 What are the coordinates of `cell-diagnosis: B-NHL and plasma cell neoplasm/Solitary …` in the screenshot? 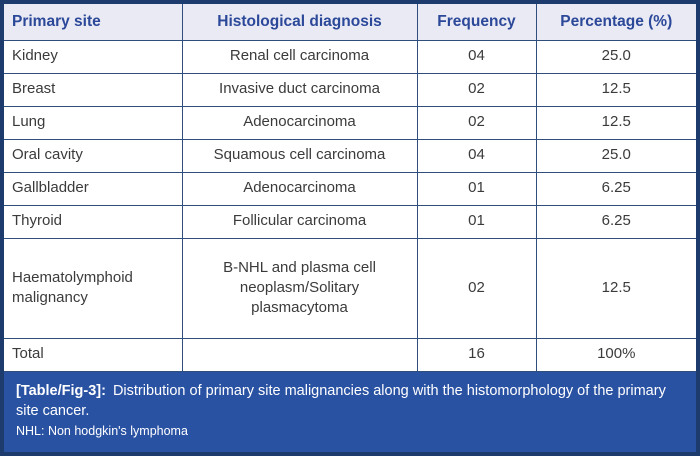 It's located at (299, 288).